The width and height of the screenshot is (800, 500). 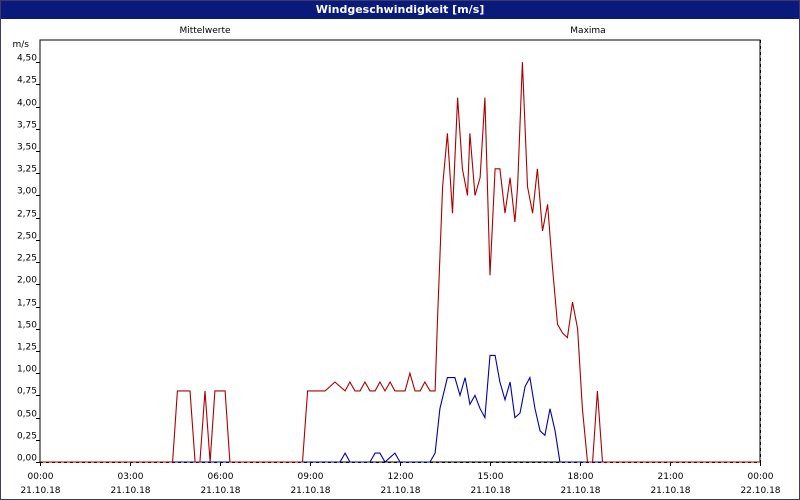 I want to click on y-tick-label: 4,00, so click(x=27, y=104).